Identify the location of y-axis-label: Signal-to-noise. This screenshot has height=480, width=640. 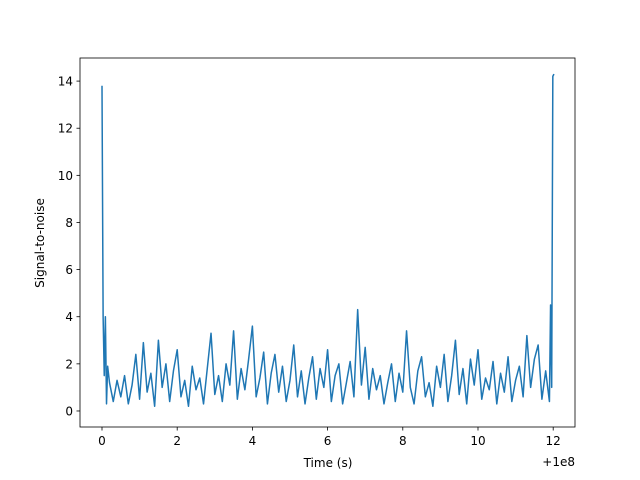
(40, 243).